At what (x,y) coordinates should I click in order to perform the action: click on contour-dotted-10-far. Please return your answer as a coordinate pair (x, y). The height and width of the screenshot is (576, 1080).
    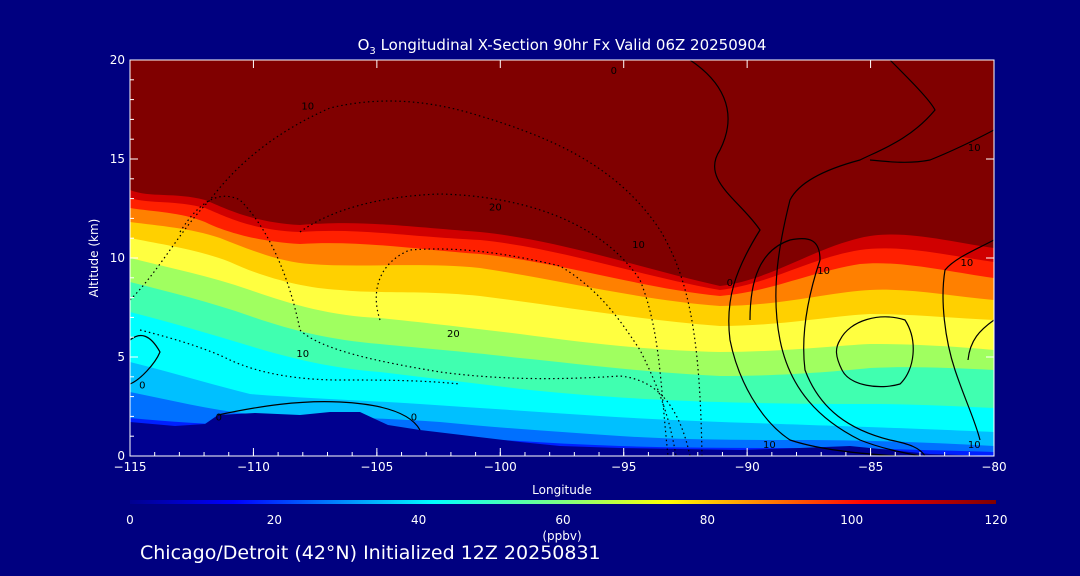
    Looking at the image, I should click on (300, 357).